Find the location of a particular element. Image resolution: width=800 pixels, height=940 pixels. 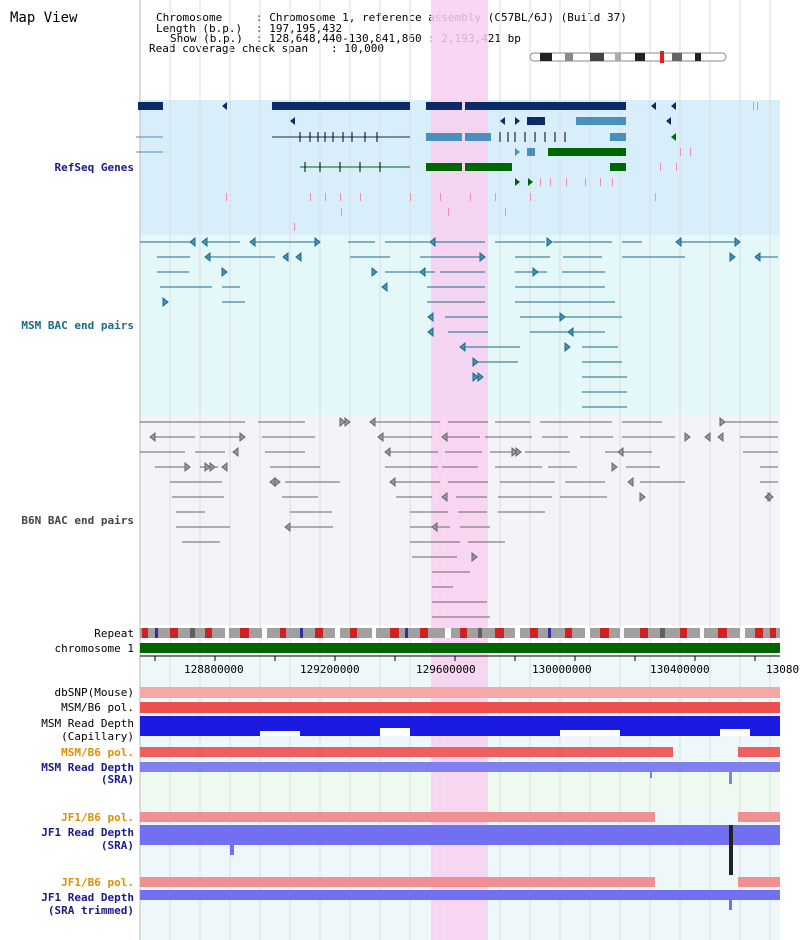

track-label-msm-depth-cap: MSM Read Depth is located at coordinates (87, 723).